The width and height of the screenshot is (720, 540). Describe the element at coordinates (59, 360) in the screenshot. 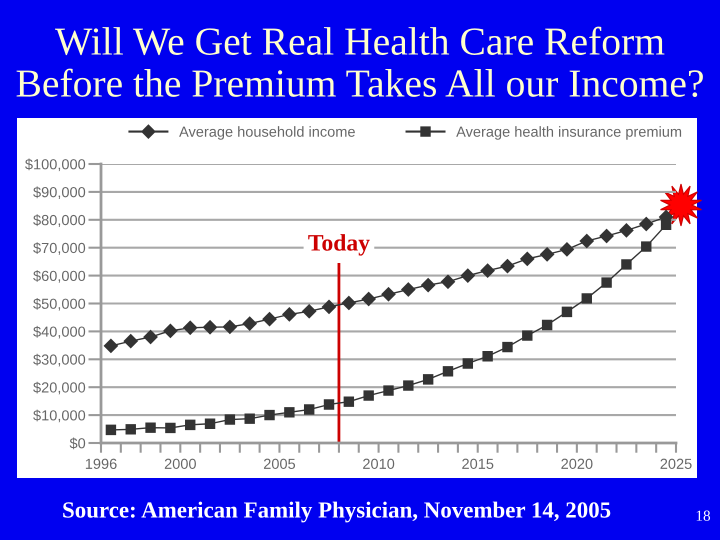

I see `y-tick-label: $30,000` at that location.